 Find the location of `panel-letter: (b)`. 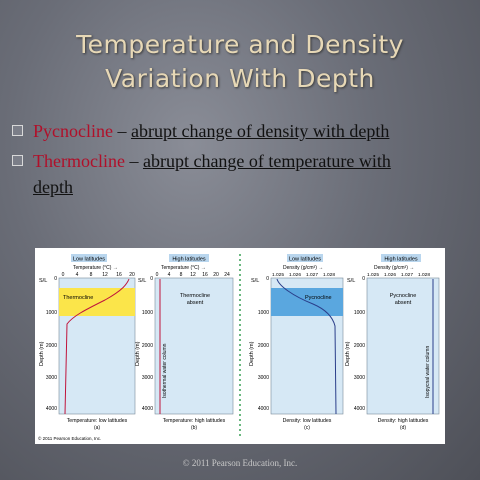

panel-letter: (b) is located at coordinates (194, 428).